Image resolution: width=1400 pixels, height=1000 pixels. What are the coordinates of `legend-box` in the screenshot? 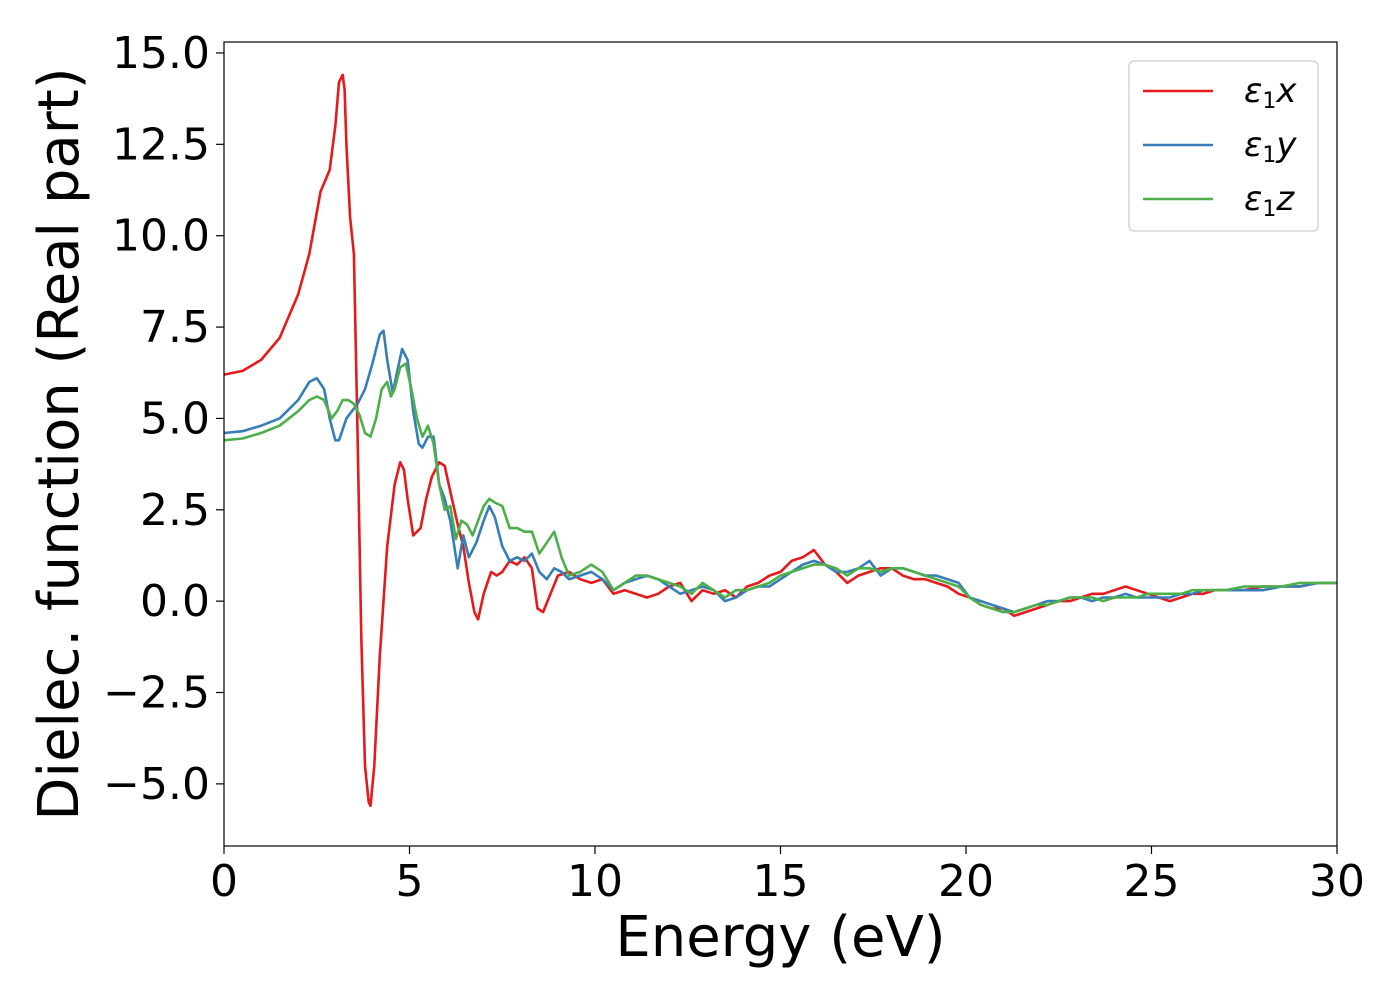 It's located at (1223, 146).